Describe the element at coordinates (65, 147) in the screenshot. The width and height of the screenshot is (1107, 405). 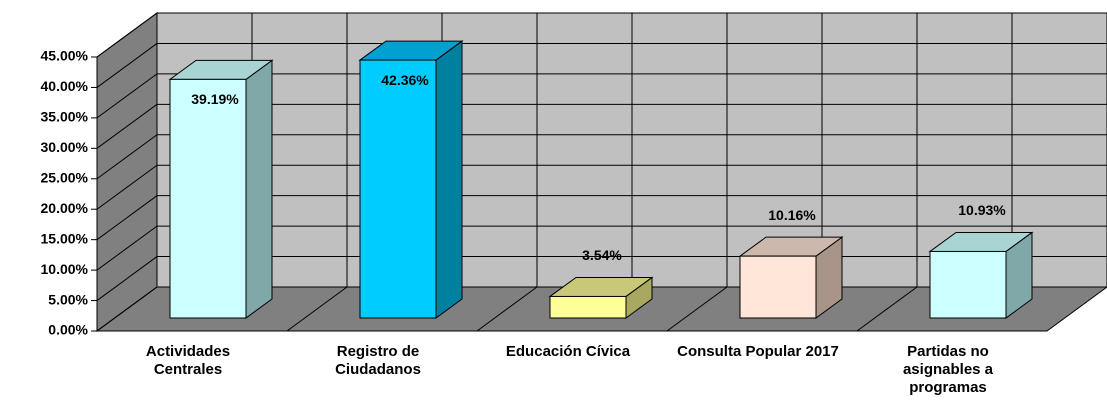
I see `y-tick-label: 30.00%` at that location.